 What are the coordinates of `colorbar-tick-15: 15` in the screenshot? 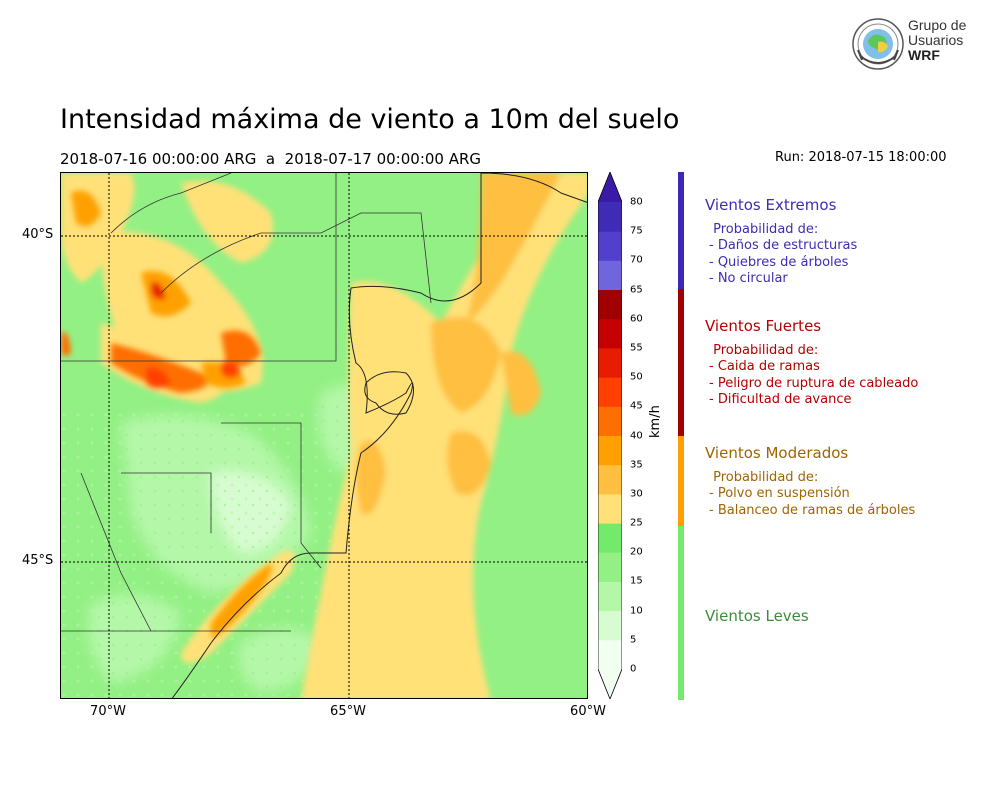 It's located at (636, 581).